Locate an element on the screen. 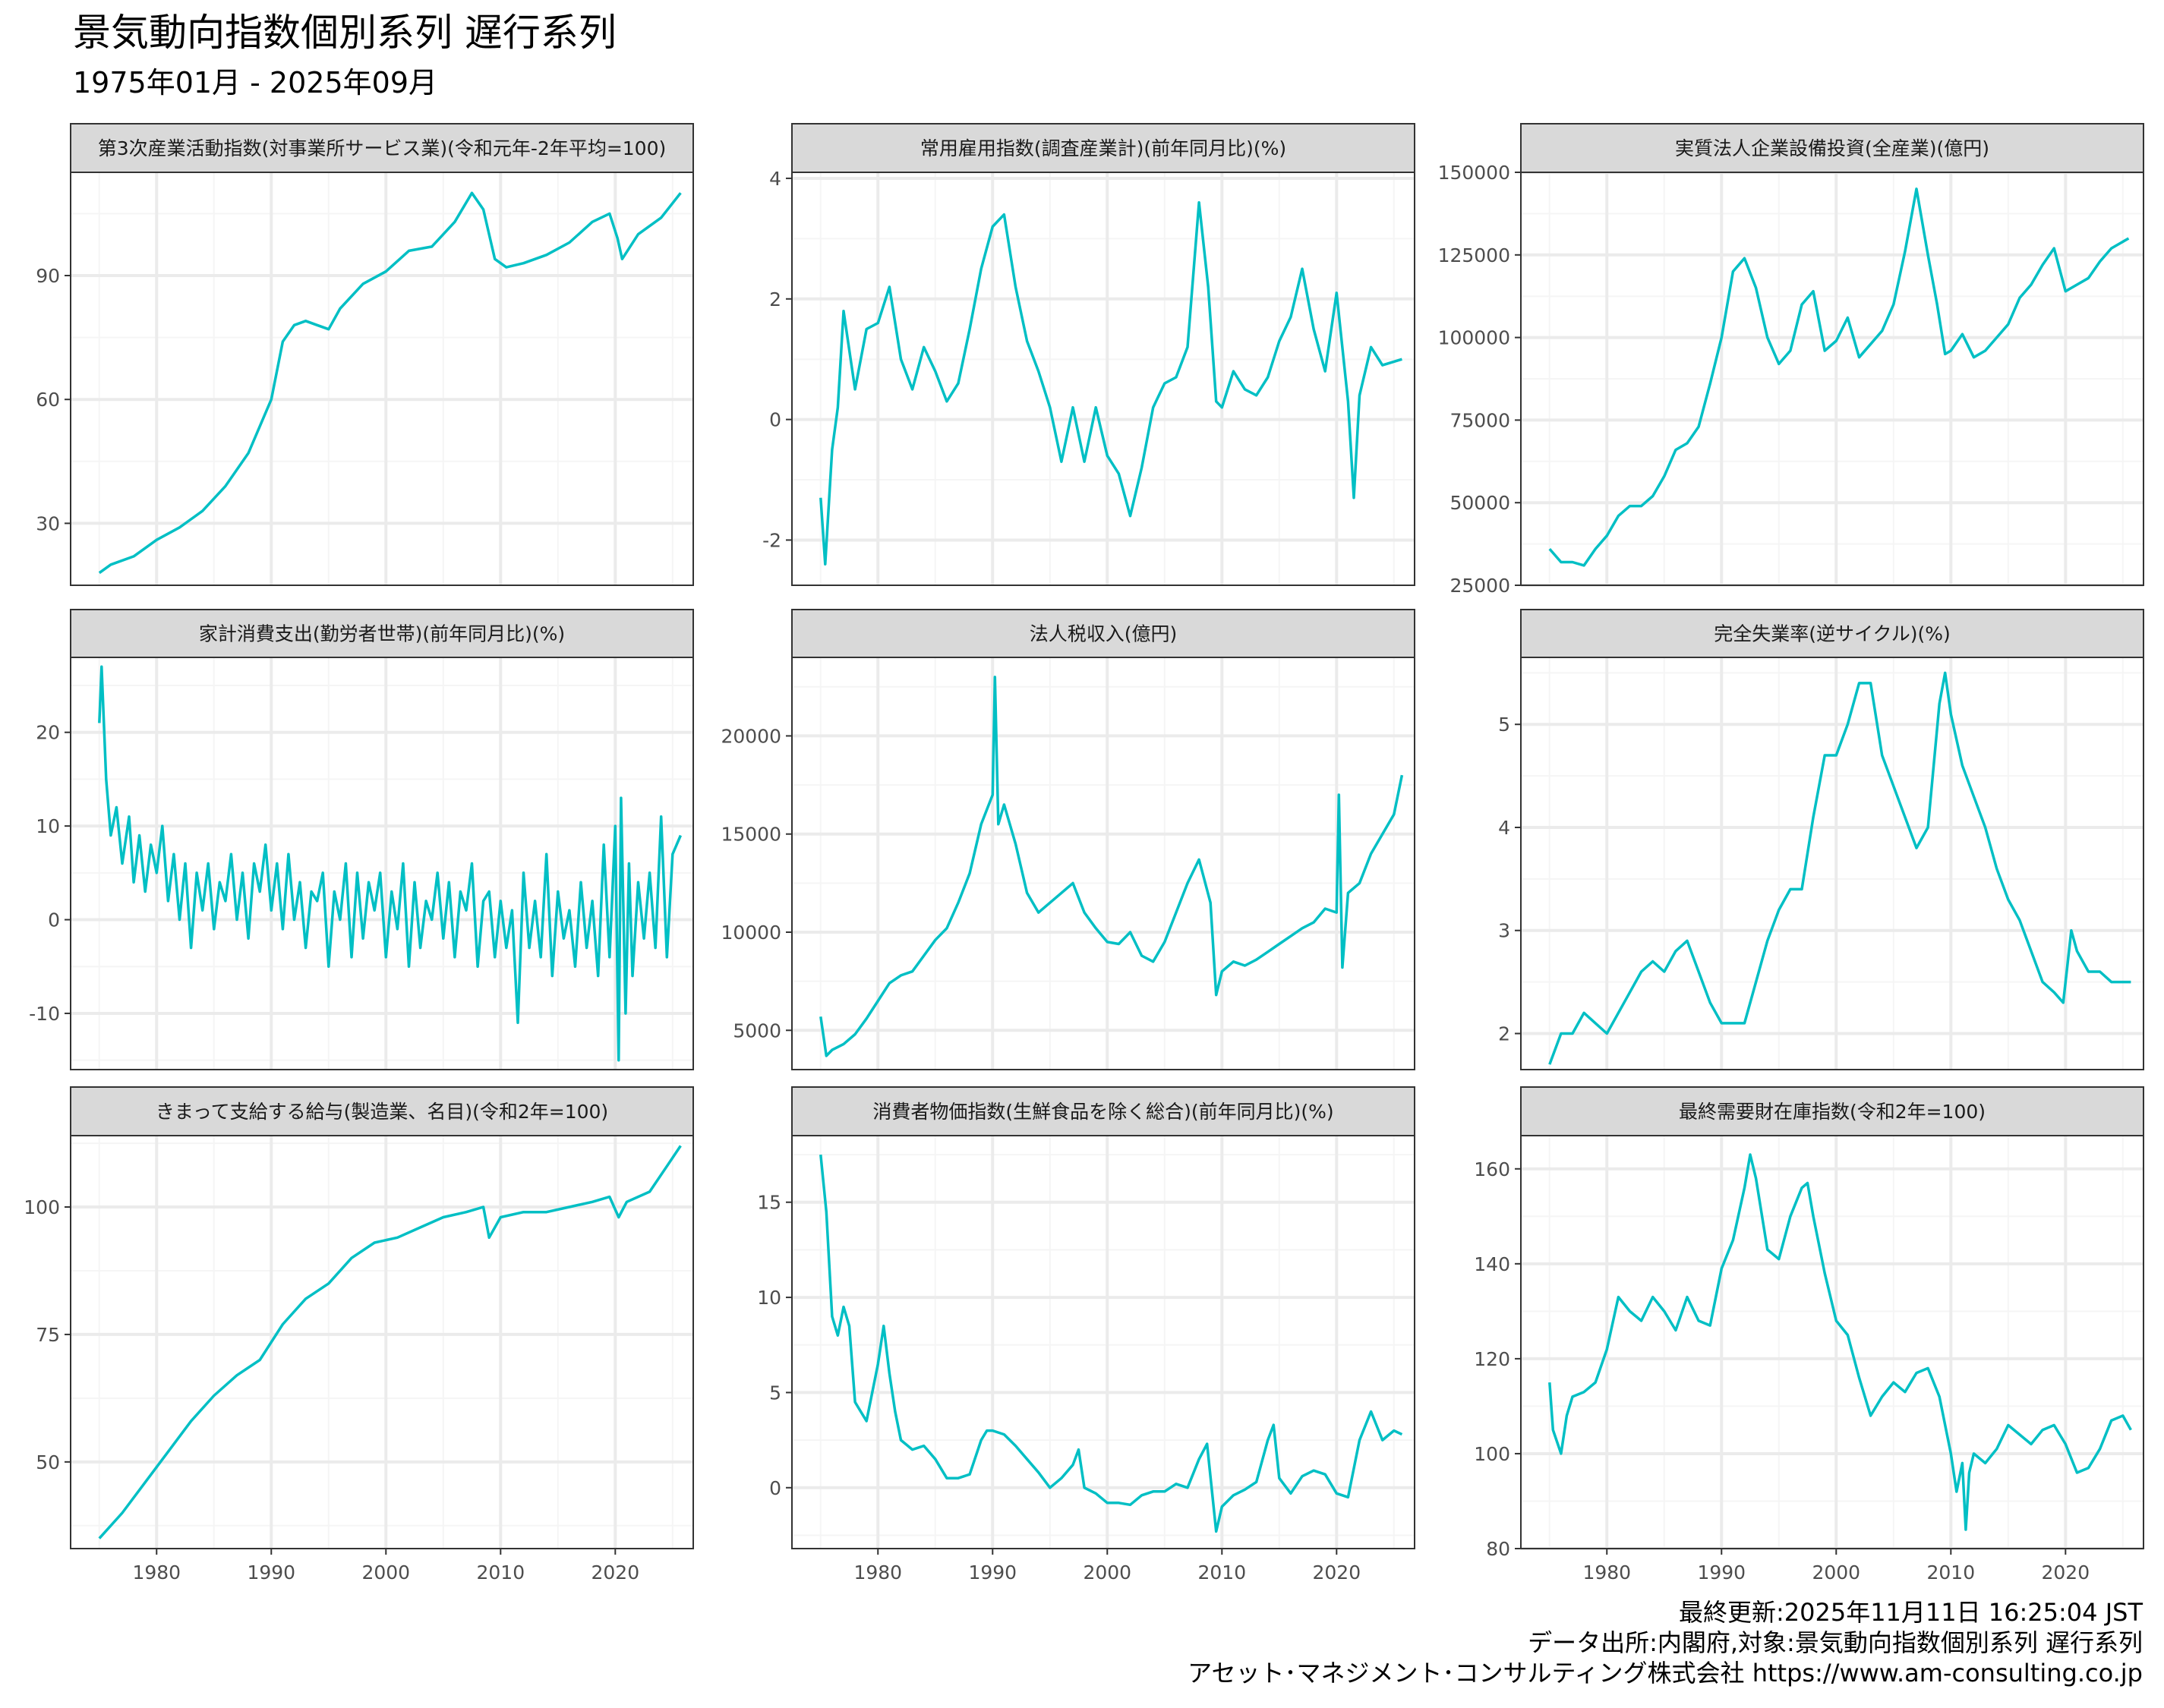 This screenshot has height=1708, width=2164. y-tick-label: 5000 is located at coordinates (757, 1030).